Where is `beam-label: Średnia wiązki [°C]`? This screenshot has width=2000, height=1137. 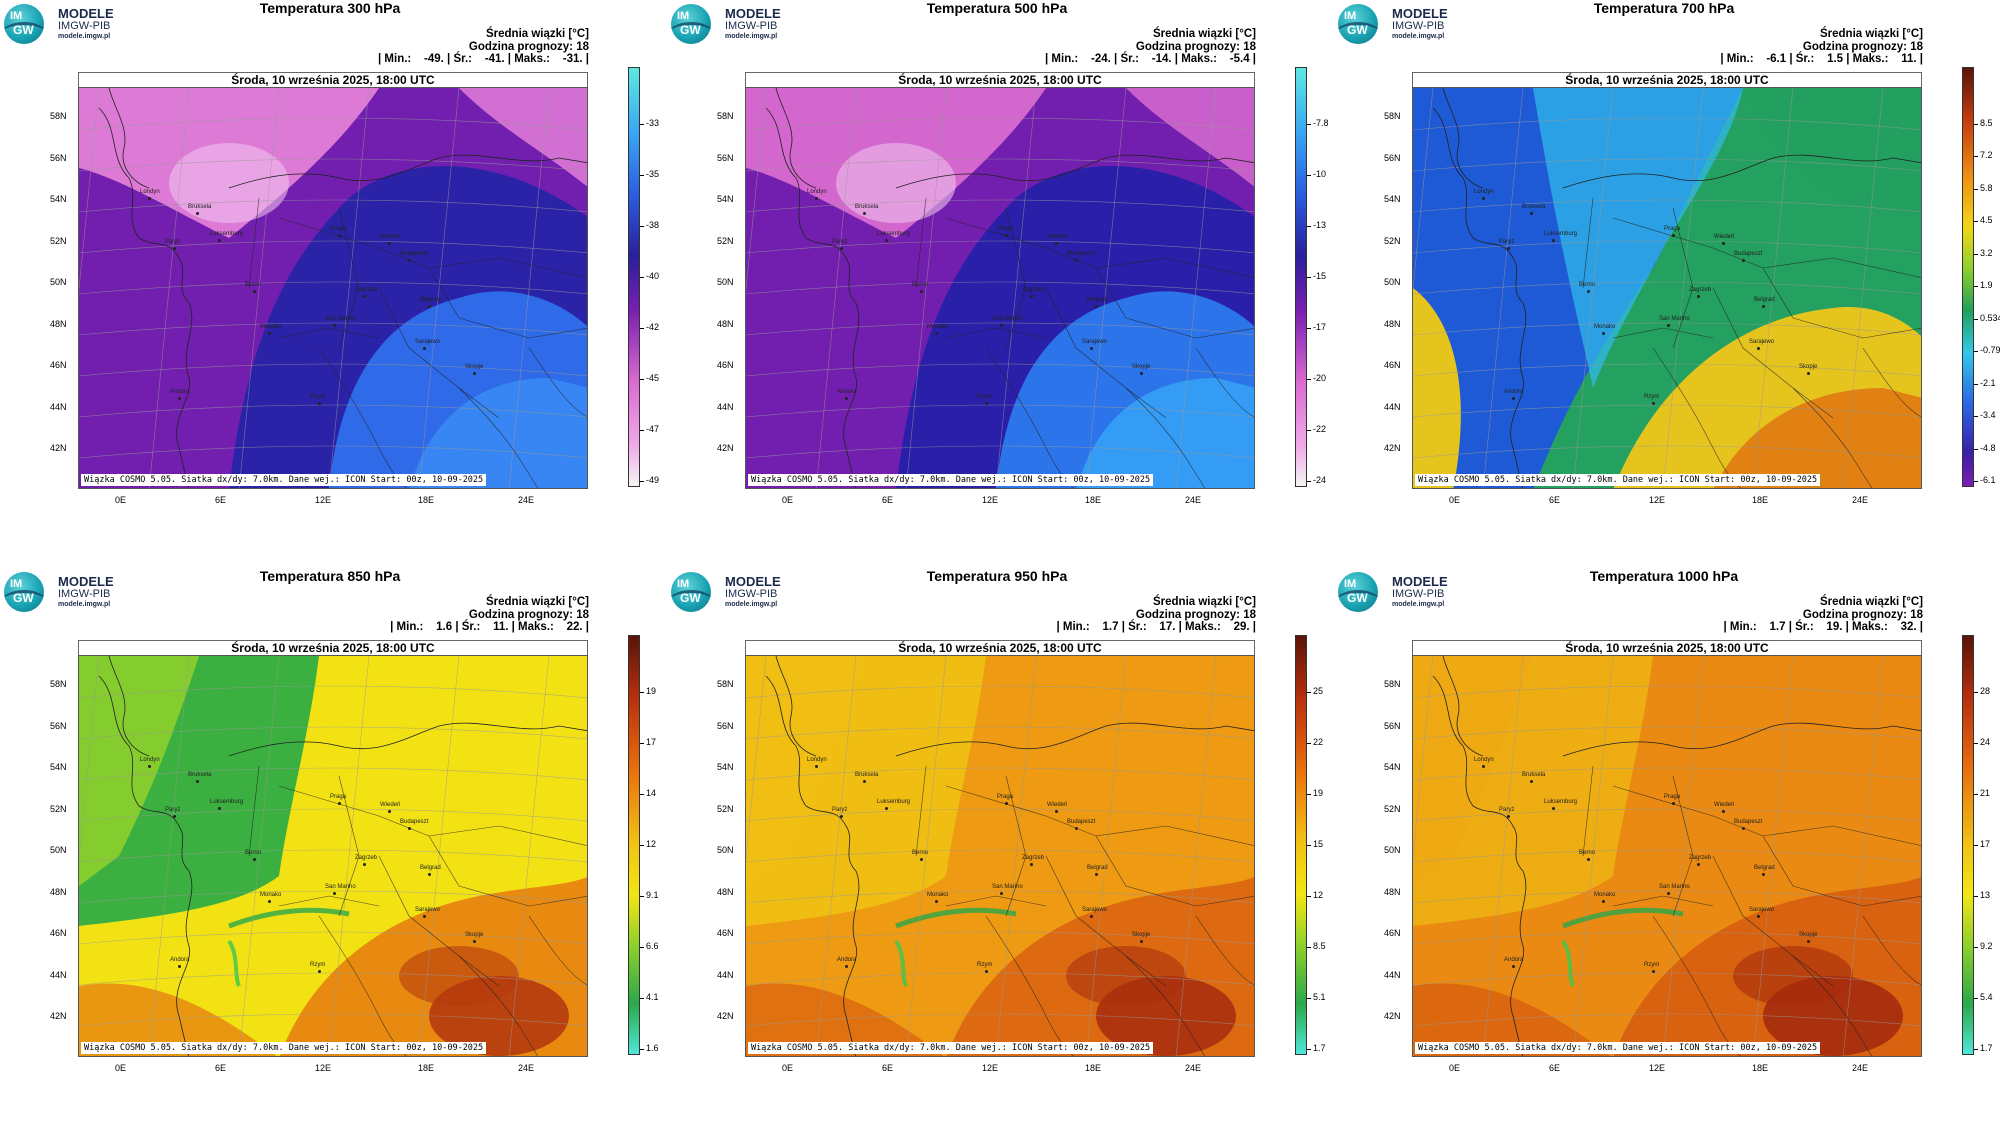
beam-label: Średnia wiązki [°C] is located at coordinates (1204, 34).